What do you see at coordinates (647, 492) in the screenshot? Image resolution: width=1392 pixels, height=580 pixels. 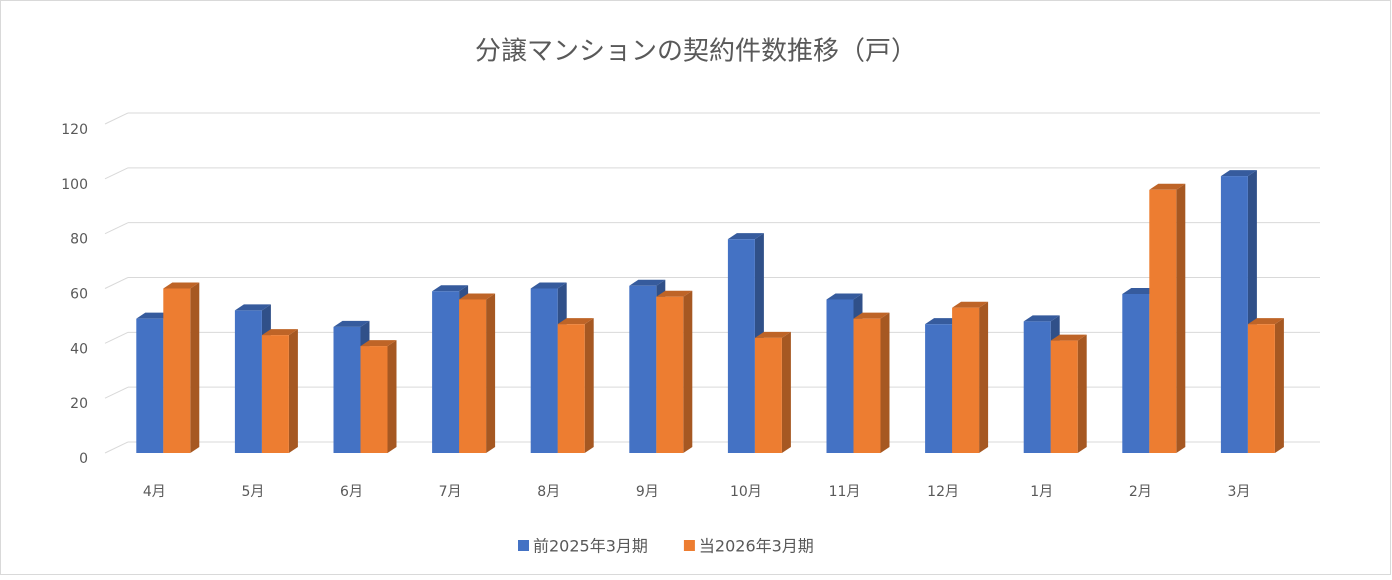 I see `x-tick-label: 9月` at bounding box center [647, 492].